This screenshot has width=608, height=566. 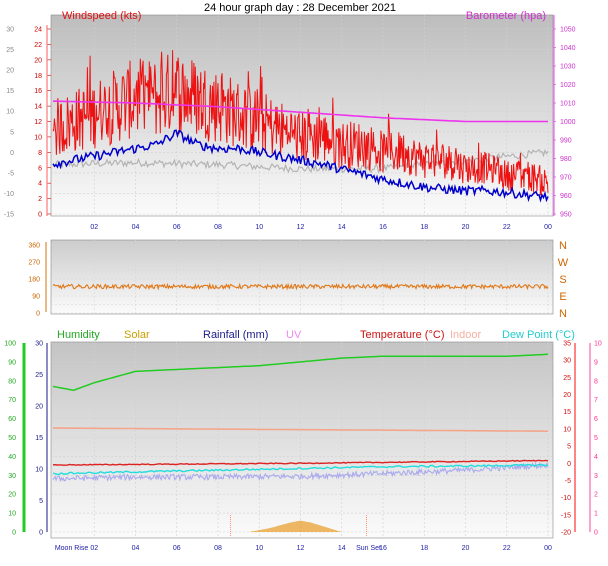 What do you see at coordinates (596, 457) in the screenshot?
I see `tick-label-uv: 4` at bounding box center [596, 457].